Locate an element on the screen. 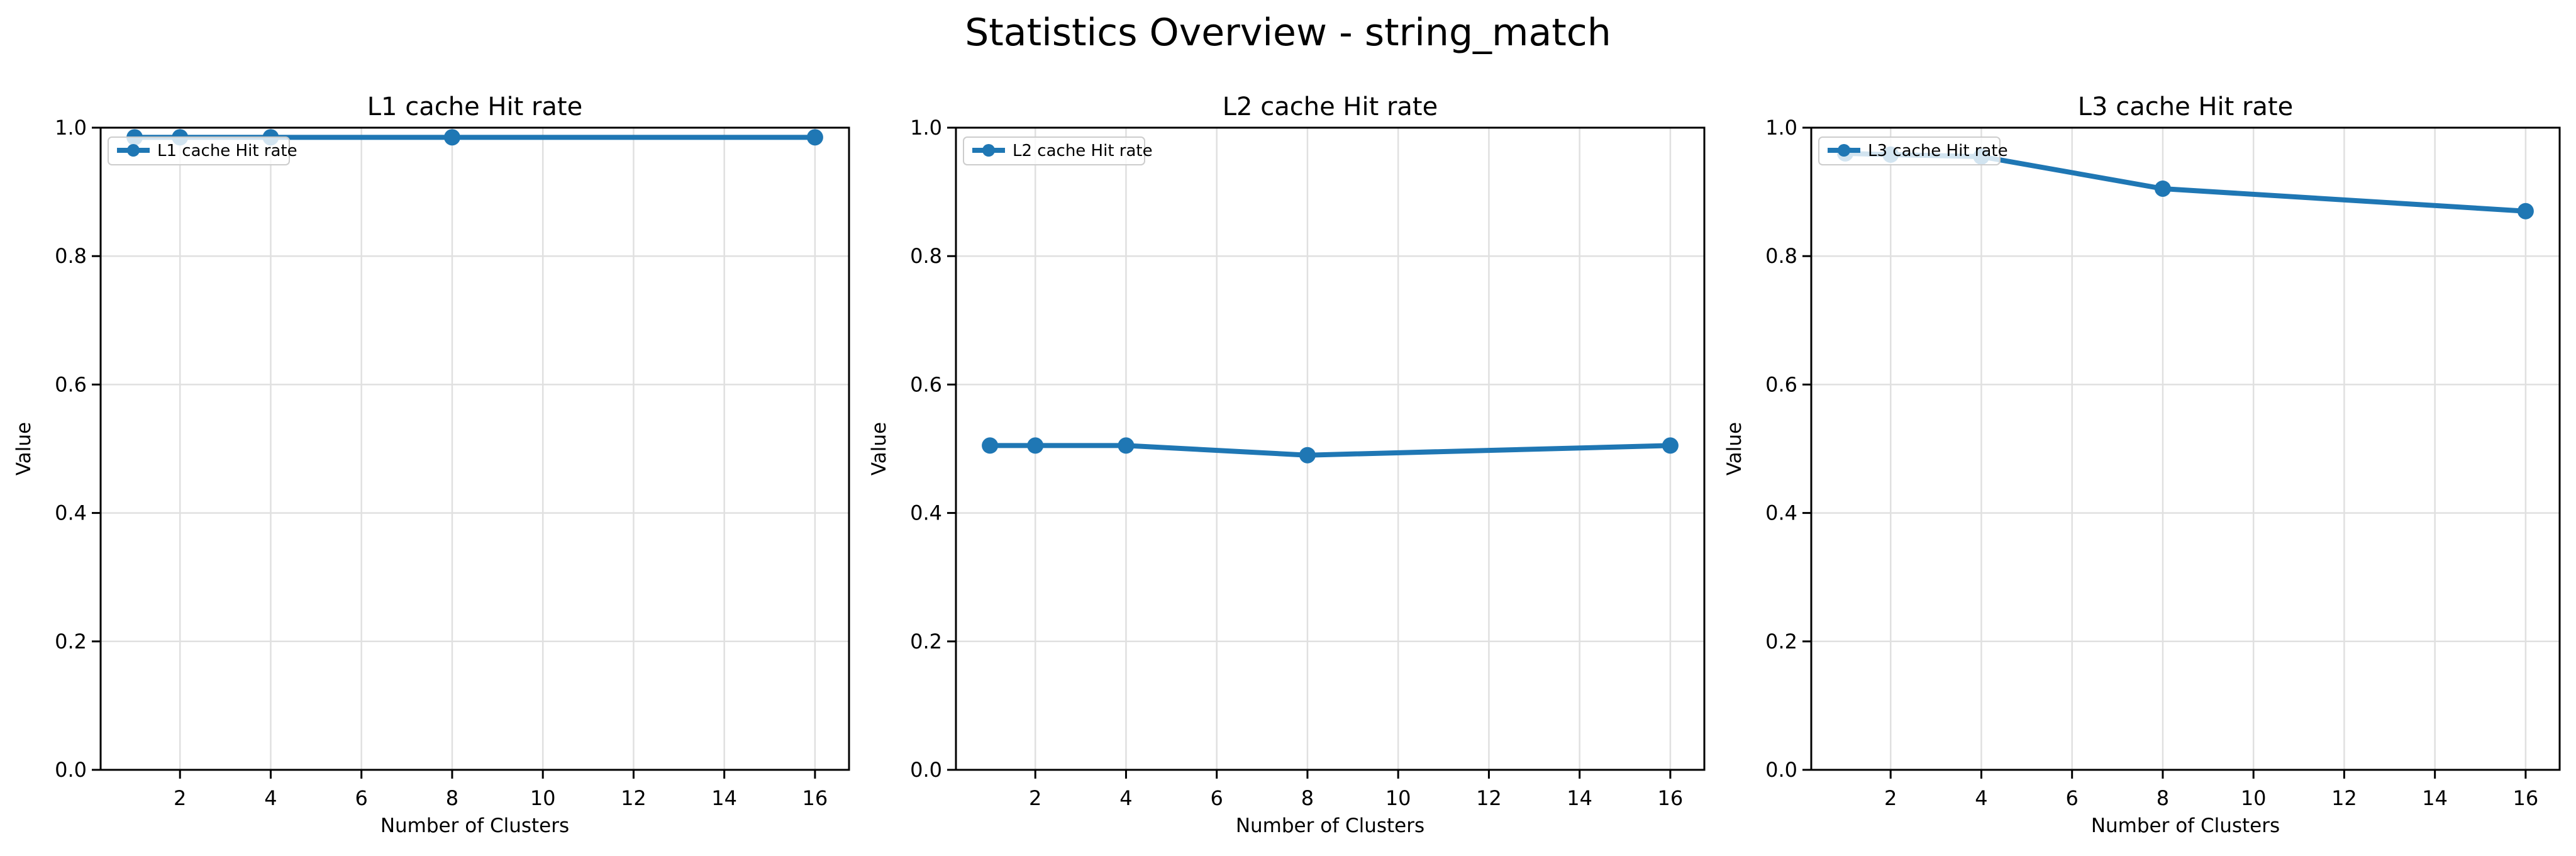 This screenshot has height=856, width=2576. legend-label: L1 cache Hit rate is located at coordinates (227, 151).